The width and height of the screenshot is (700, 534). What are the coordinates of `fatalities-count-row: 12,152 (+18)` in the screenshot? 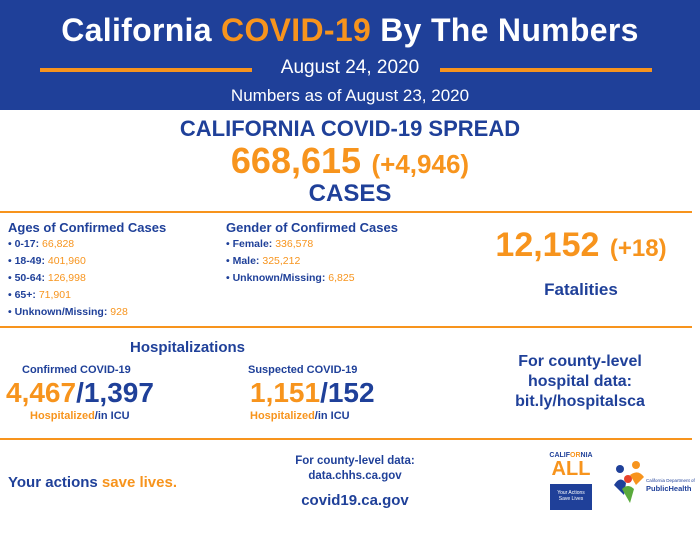 It's located at (581, 245).